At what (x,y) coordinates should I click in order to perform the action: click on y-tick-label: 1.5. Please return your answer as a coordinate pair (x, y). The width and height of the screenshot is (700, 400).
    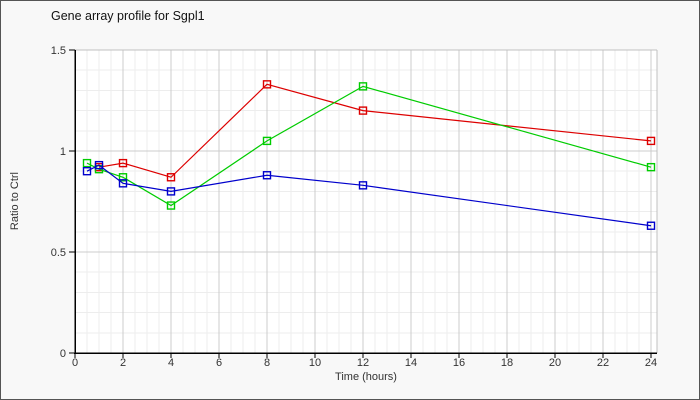
    Looking at the image, I should click on (58, 51).